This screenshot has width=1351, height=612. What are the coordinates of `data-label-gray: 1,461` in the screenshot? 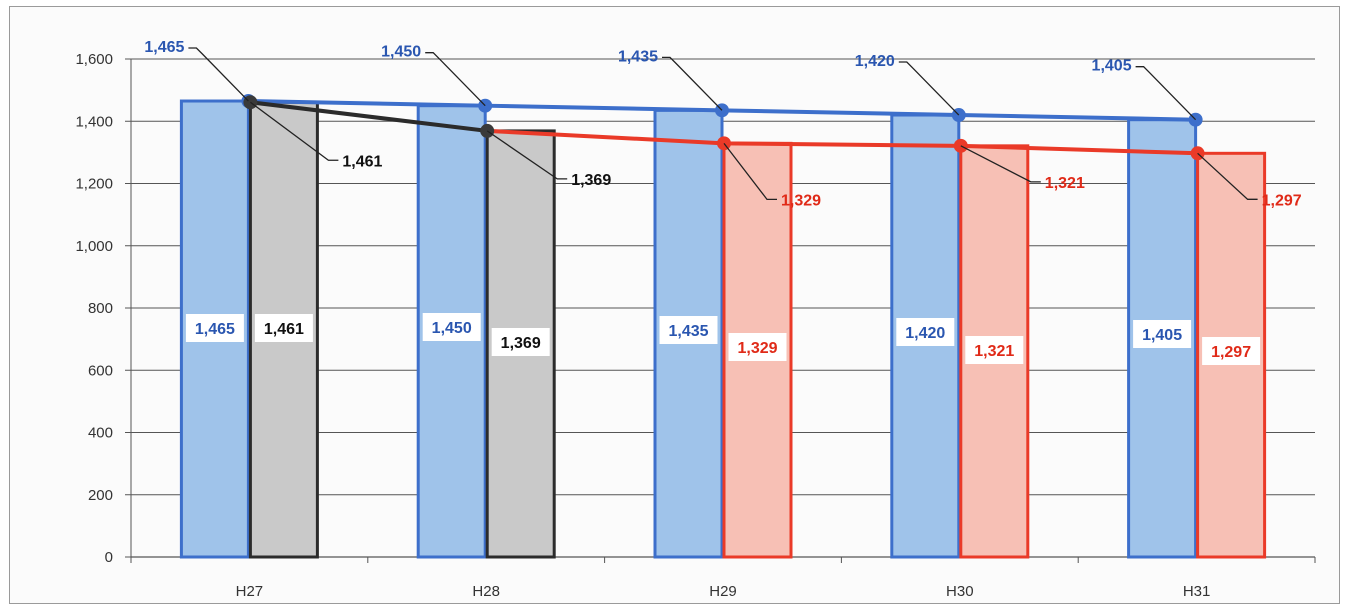 It's located at (284, 329).